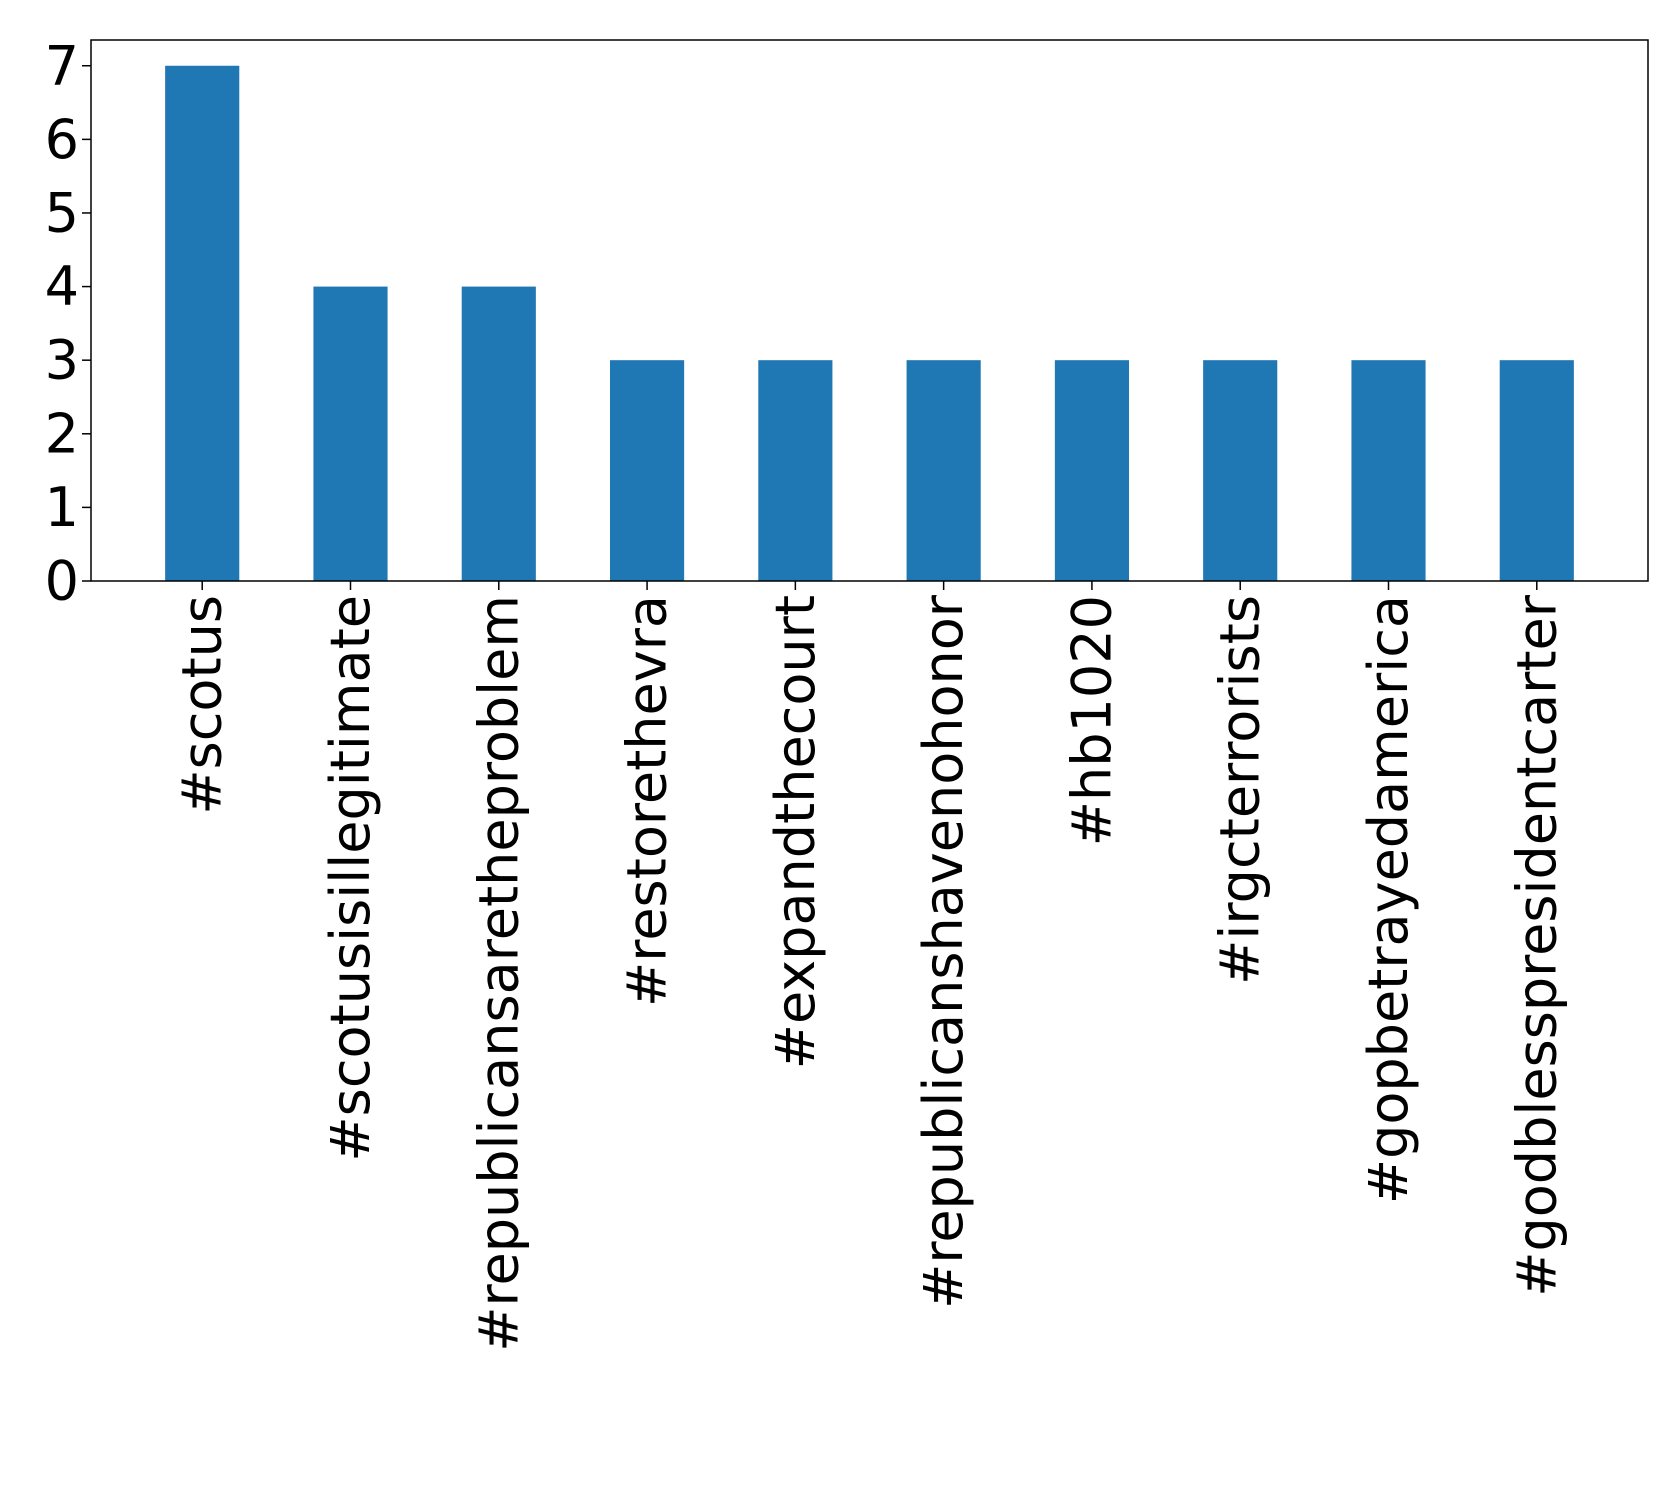  I want to click on y-tick-label: 6, so click(62, 139).